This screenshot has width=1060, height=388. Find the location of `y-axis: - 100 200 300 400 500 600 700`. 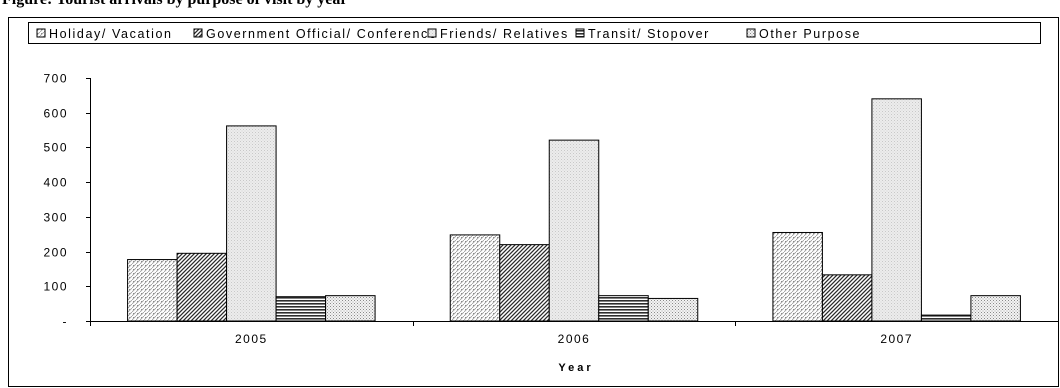

y-axis: - 100 200 300 400 500 600 700 is located at coordinates (67, 200).